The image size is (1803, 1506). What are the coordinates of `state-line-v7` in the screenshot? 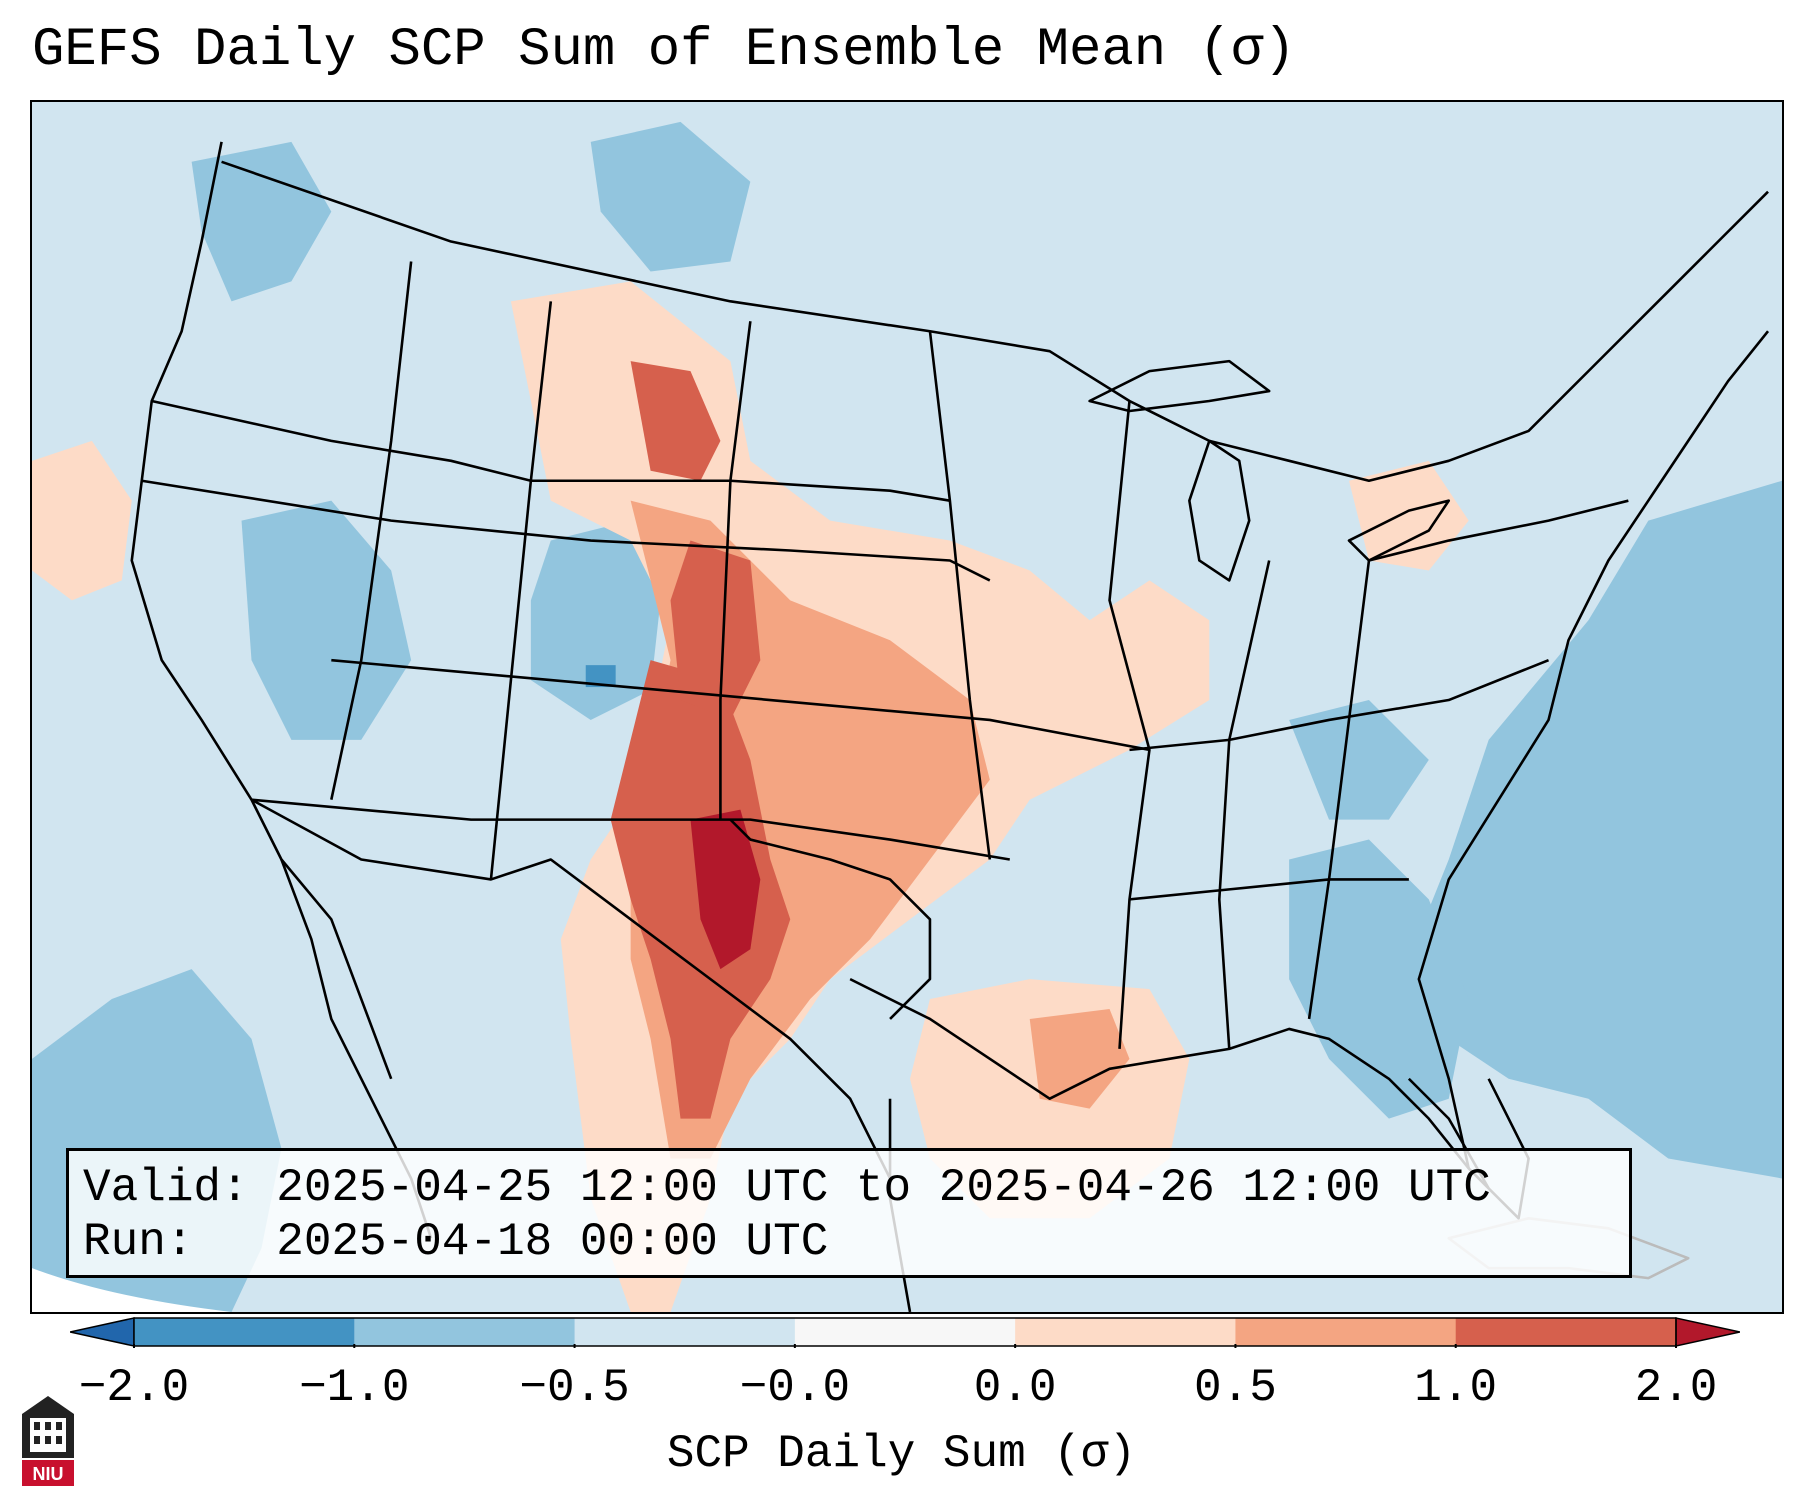 It's located at (1339, 790).